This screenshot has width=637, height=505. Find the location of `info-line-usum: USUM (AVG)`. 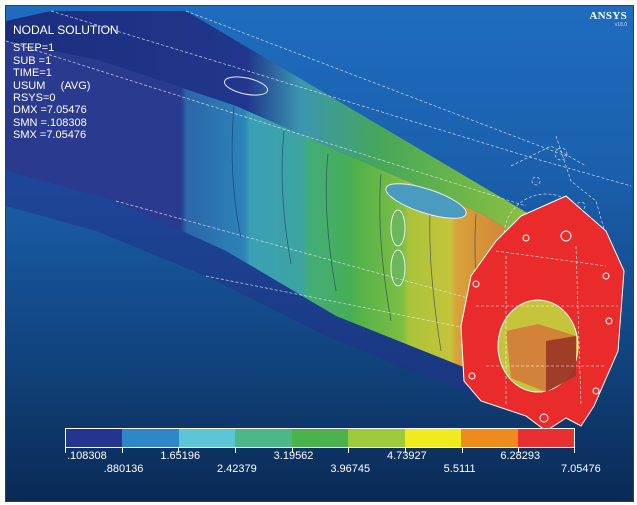

info-line-usum: USUM (AVG) is located at coordinates (52, 85).